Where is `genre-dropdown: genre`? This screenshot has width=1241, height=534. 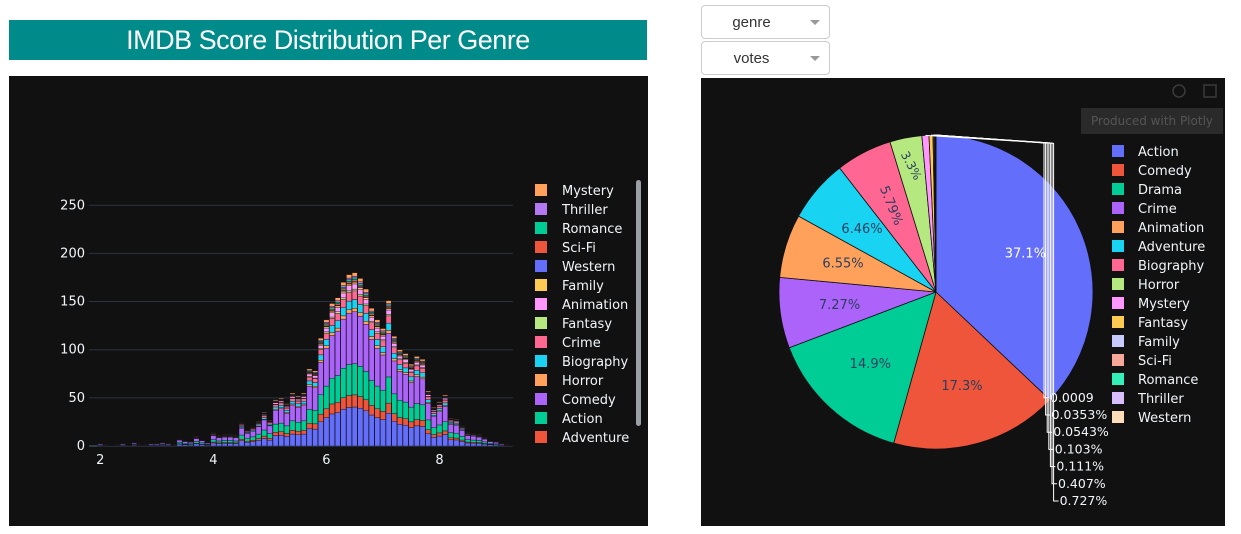
genre-dropdown: genre is located at coordinates (765, 22).